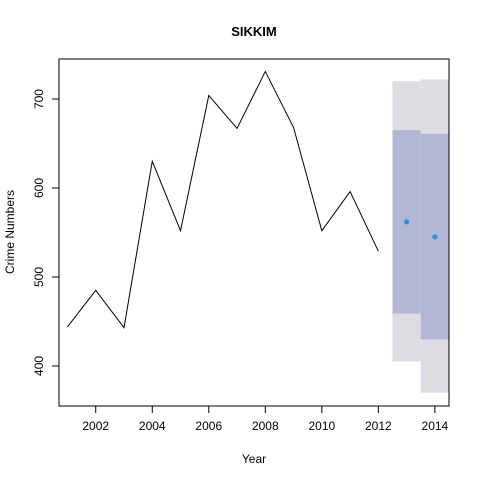  What do you see at coordinates (45, 232) in the screenshot?
I see `y-axis: 400 500 600 700` at bounding box center [45, 232].